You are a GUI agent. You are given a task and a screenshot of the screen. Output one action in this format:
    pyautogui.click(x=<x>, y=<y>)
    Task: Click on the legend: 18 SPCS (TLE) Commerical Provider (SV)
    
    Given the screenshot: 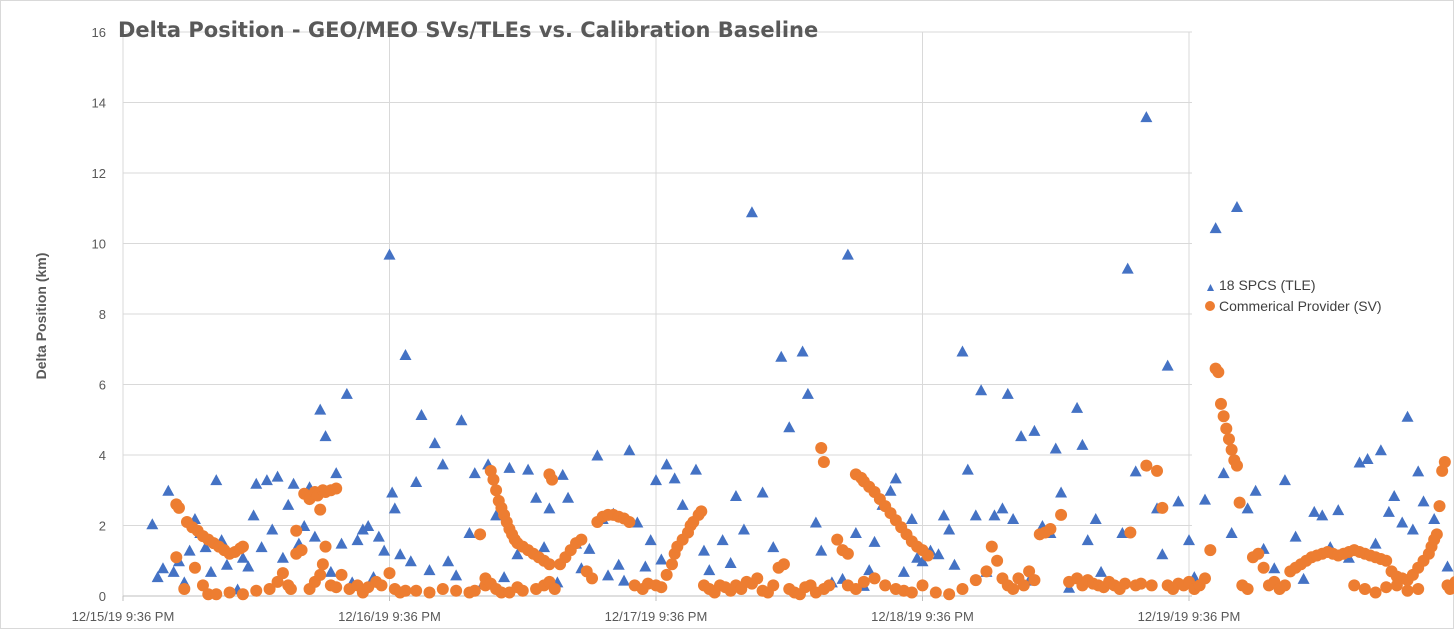 What is the action you would take?
    pyautogui.click(x=1293, y=295)
    